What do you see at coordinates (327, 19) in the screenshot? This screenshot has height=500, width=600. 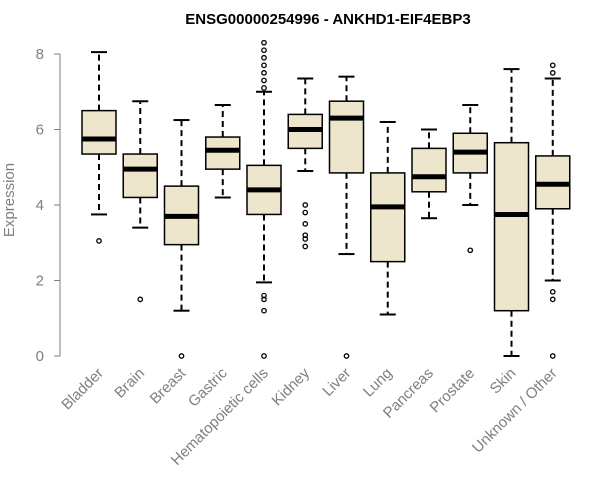 I see `chart-title: ENSG00000254996 - ANKHD1-EIF4EBP3` at bounding box center [327, 19].